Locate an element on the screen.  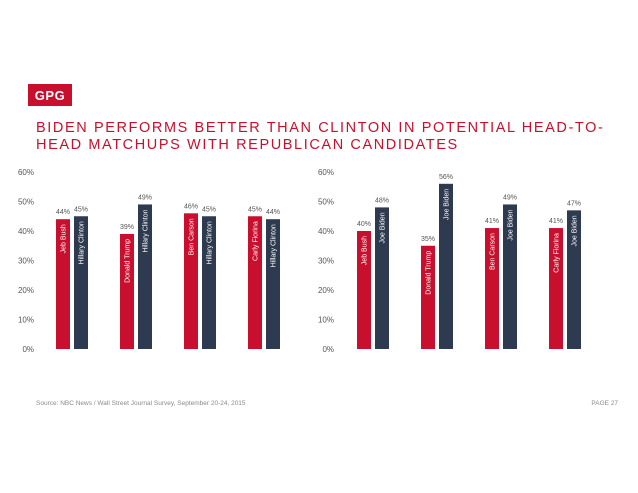
data-label: 48% is located at coordinates (382, 200).